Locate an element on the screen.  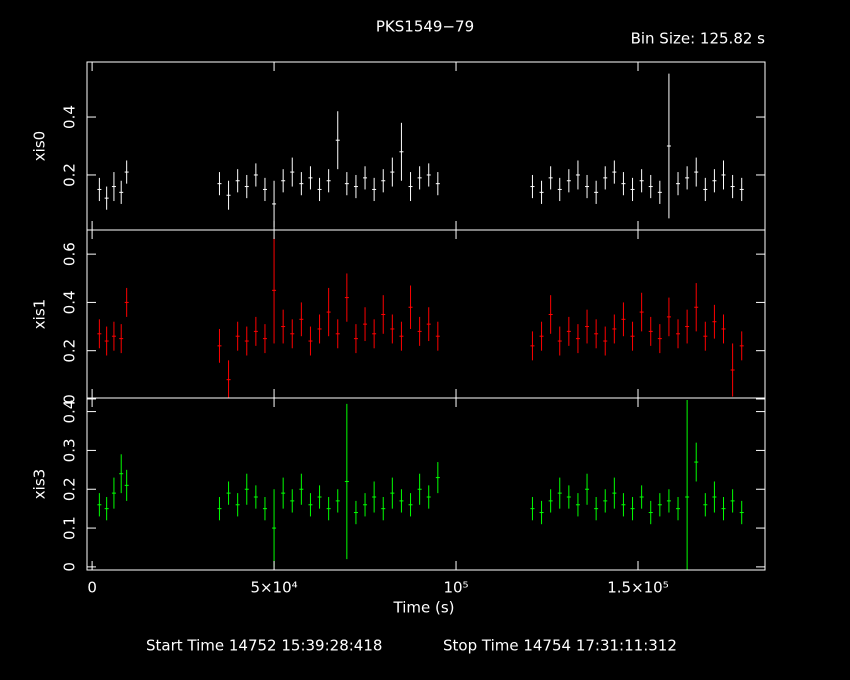
x-tick-label: 0 is located at coordinates (92, 588).